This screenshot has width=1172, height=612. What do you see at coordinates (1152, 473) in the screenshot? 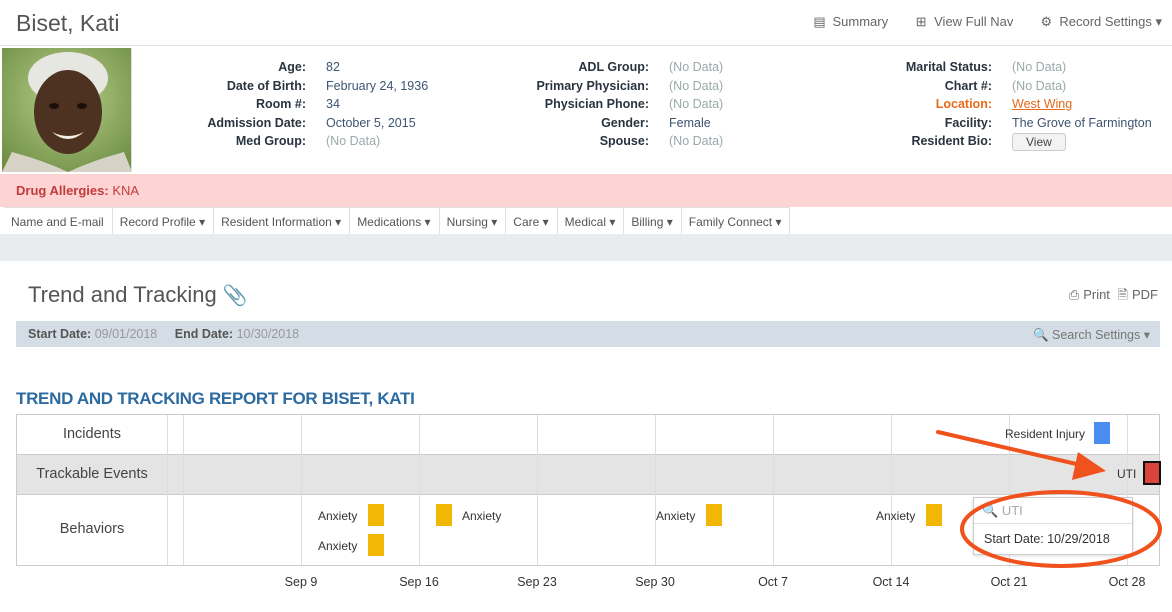
I see `event-marker-uti` at bounding box center [1152, 473].